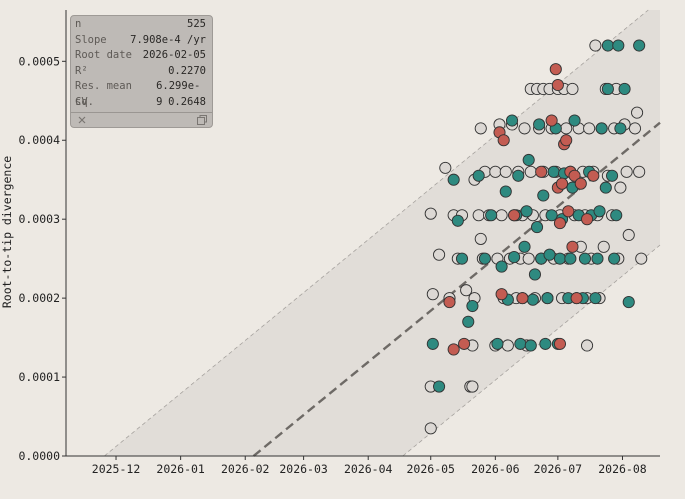  I want to click on stat-label: Root date, so click(103, 55).